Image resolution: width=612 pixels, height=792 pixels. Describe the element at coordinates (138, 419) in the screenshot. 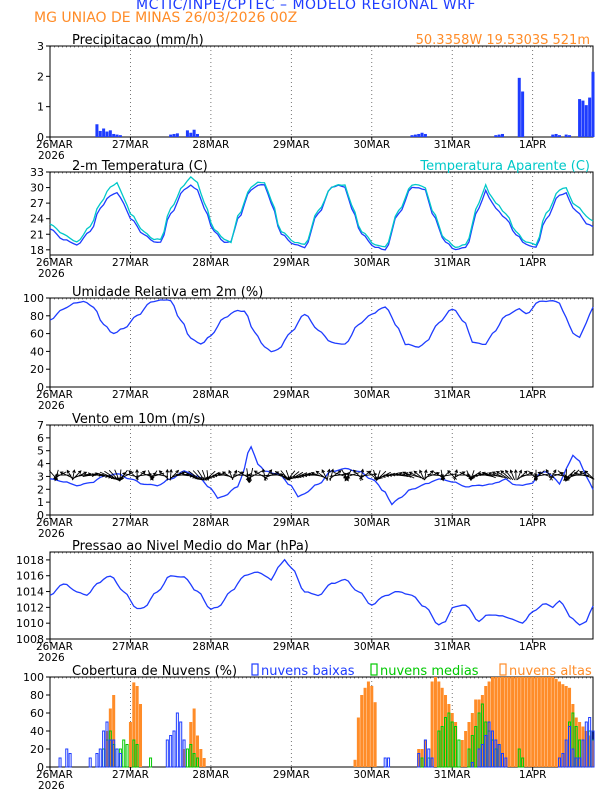

I see `panel-title-vento: Vento em 10m (m/s)` at that location.